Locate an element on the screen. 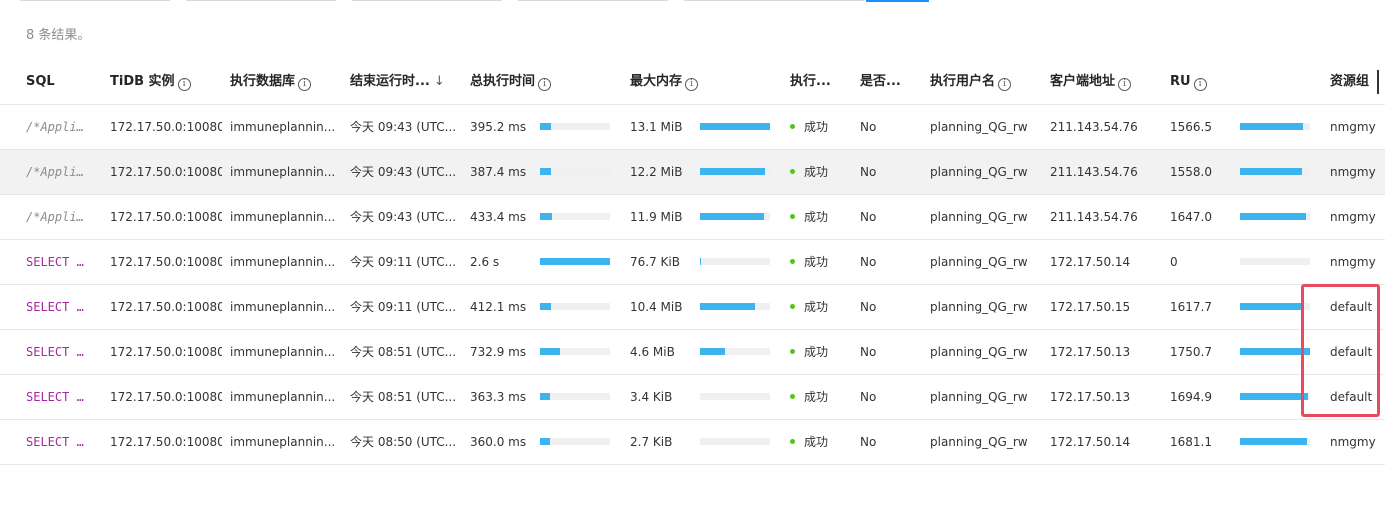 This screenshot has height=507, width=1385. column-header-instance: TiDB 实例 i is located at coordinates (150, 82).